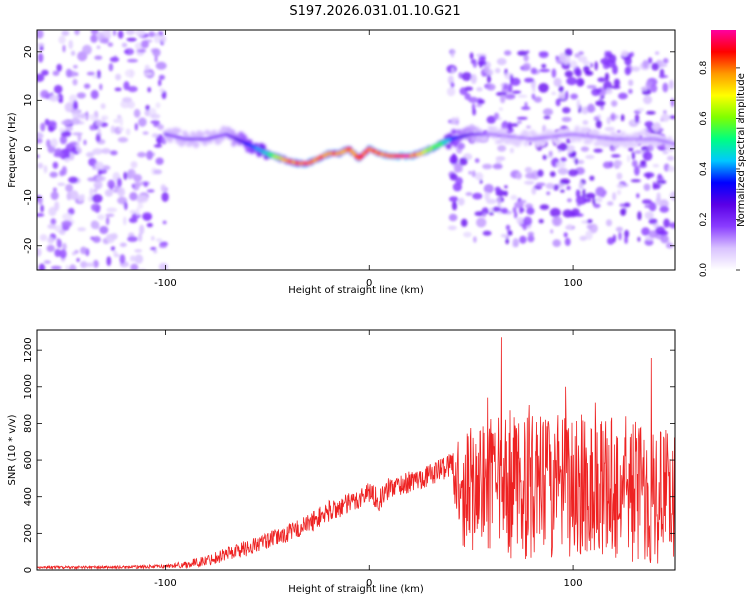 This screenshot has width=750, height=604. I want to click on snr-y-tick-label: 1000, so click(28, 386).